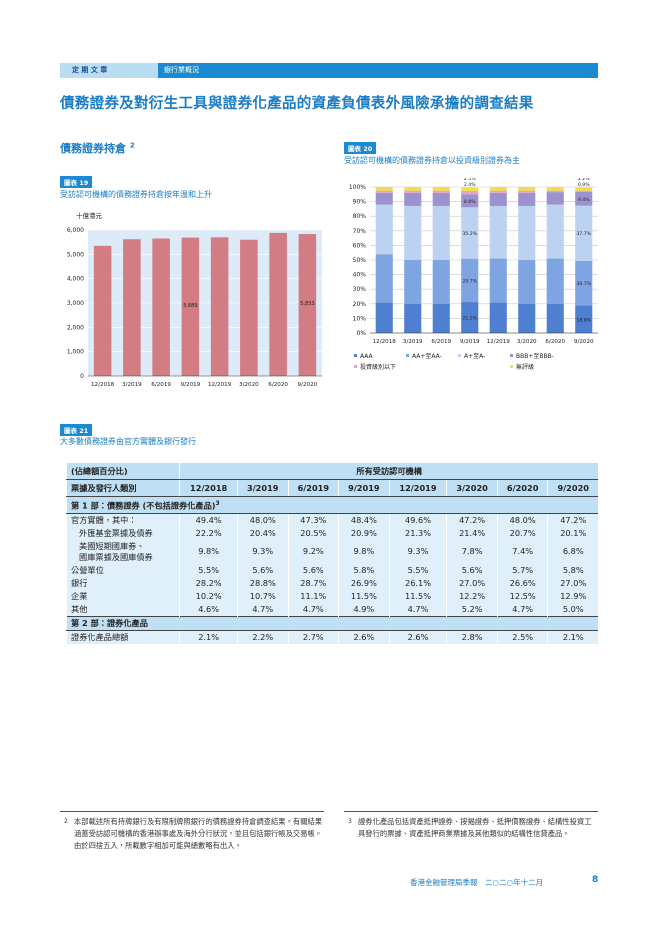  I want to click on row-label: 證券化產品總額, so click(122, 637).